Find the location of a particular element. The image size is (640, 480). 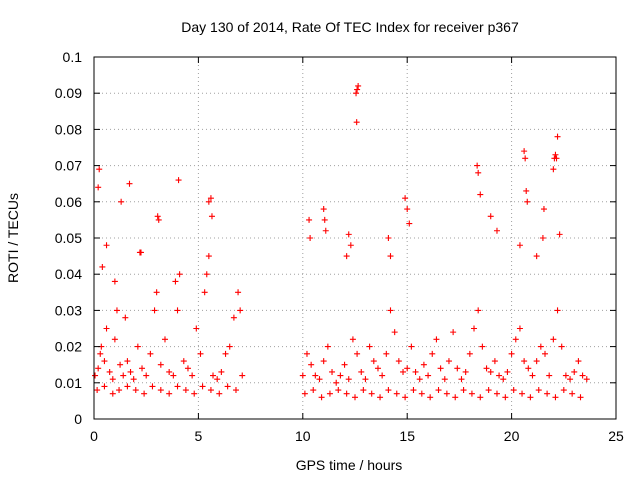

y-tick-label: 0.07 is located at coordinates (68, 166).